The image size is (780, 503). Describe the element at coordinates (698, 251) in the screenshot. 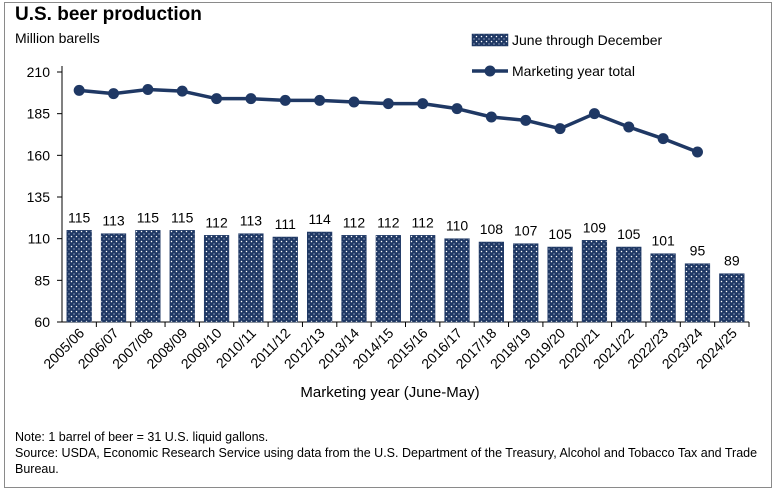

I see `bar-data-label: 95` at that location.